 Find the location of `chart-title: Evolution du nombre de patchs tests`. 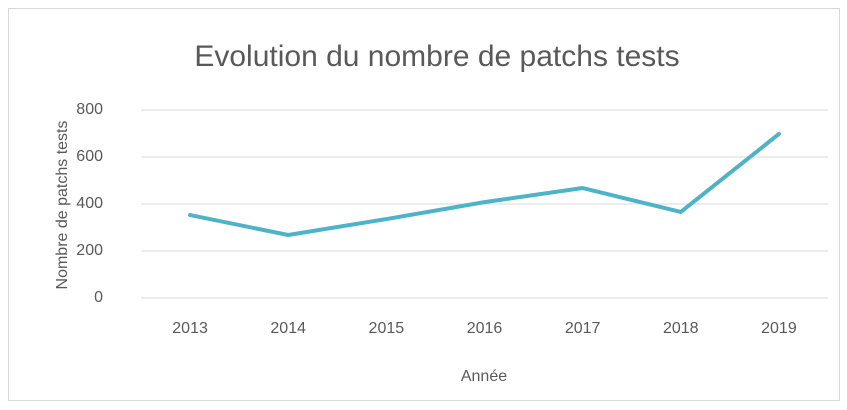

chart-title: Evolution du nombre de patchs tests is located at coordinates (436, 56).